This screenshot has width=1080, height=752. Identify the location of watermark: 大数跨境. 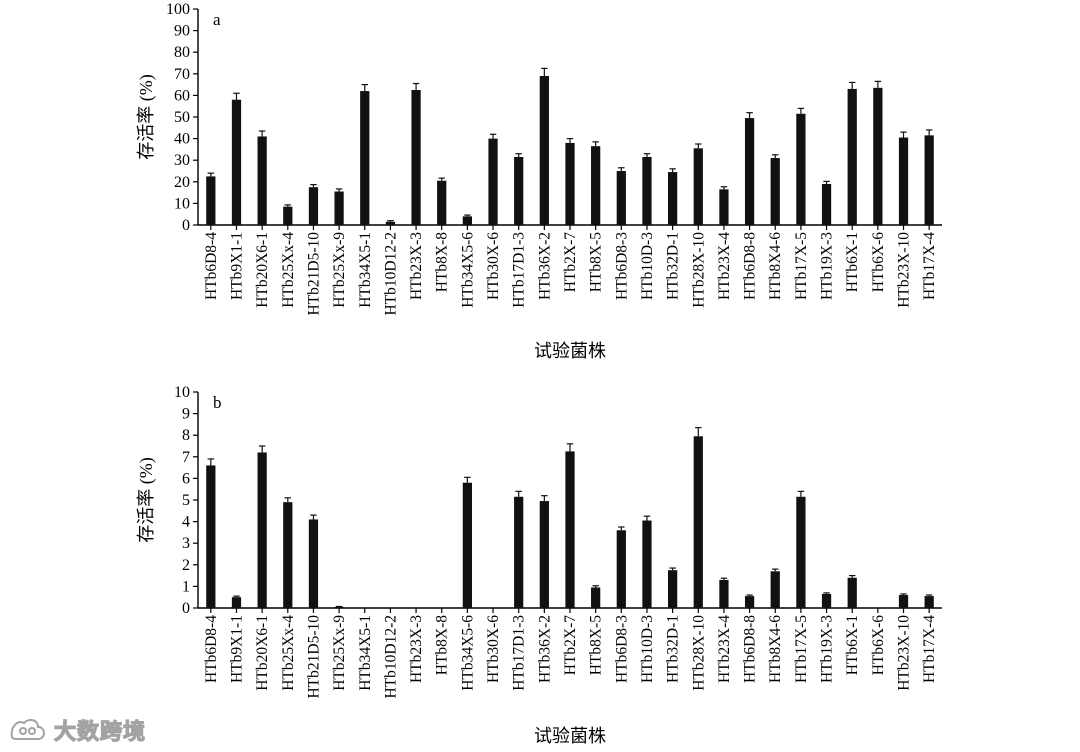
(77, 730).